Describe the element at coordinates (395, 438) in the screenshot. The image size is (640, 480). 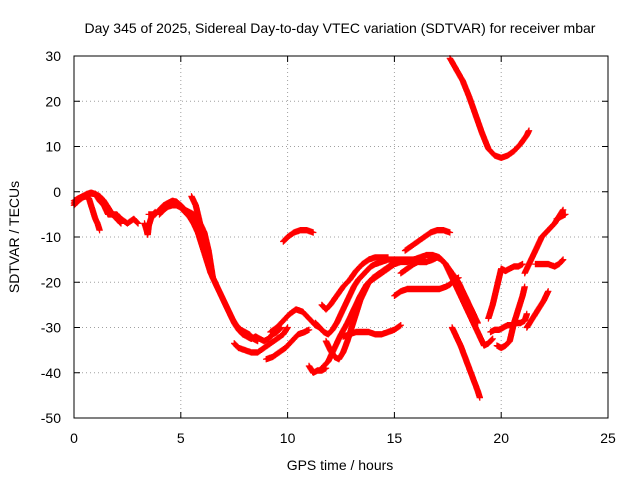
I see `x-tick-label: 15` at that location.